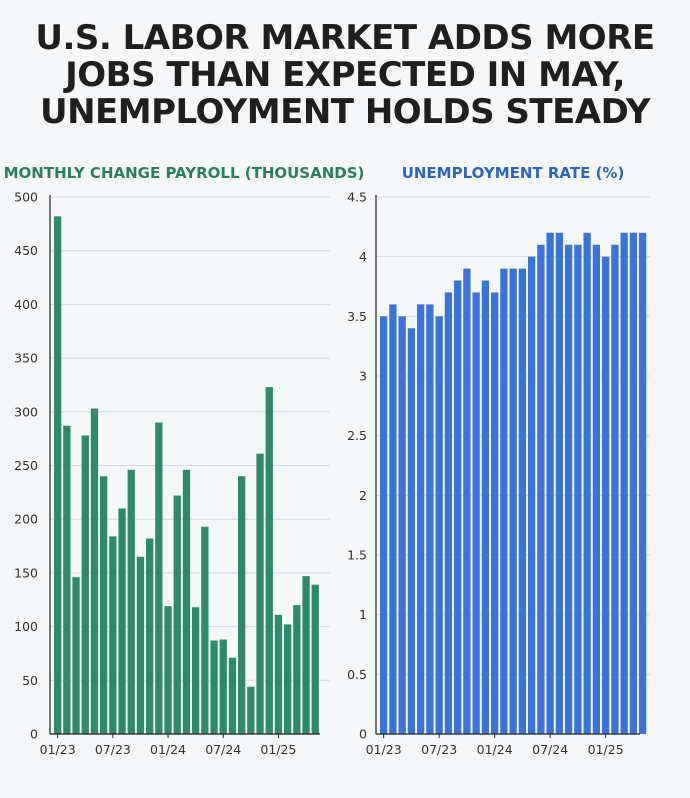 Image resolution: width=690 pixels, height=798 pixels. What do you see at coordinates (26, 411) in the screenshot?
I see `payroll-ytick-label: 300` at bounding box center [26, 411].